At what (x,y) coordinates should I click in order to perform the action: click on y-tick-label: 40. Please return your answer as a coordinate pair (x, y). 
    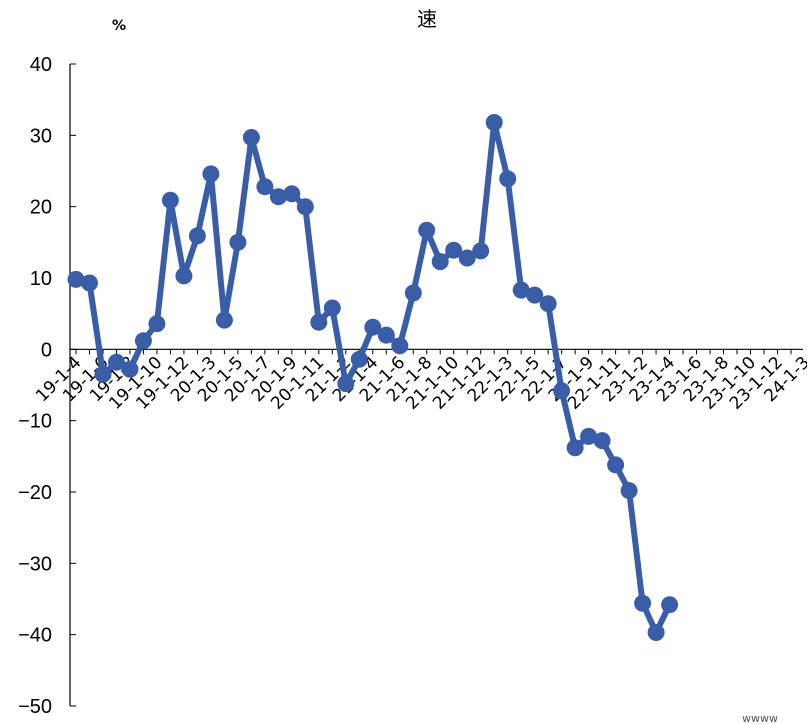
    Looking at the image, I should click on (41, 65).